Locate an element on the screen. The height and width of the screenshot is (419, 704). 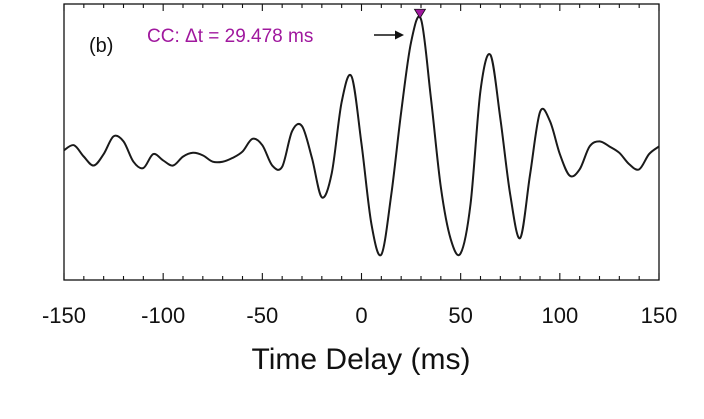
peak-marker is located at coordinates (420, 14).